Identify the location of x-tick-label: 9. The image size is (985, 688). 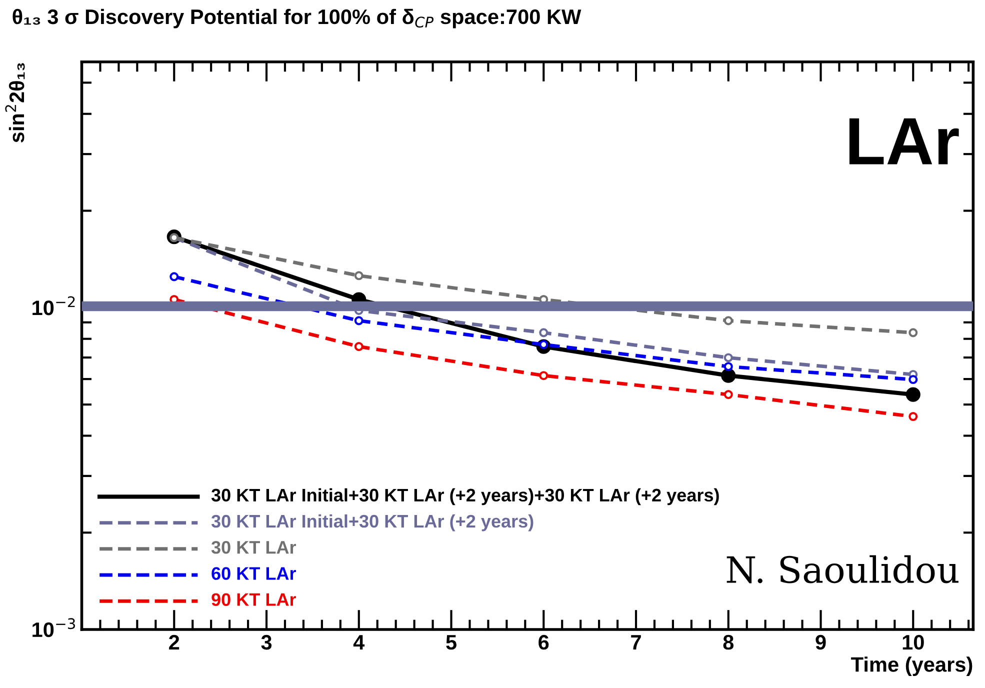
(821, 642).